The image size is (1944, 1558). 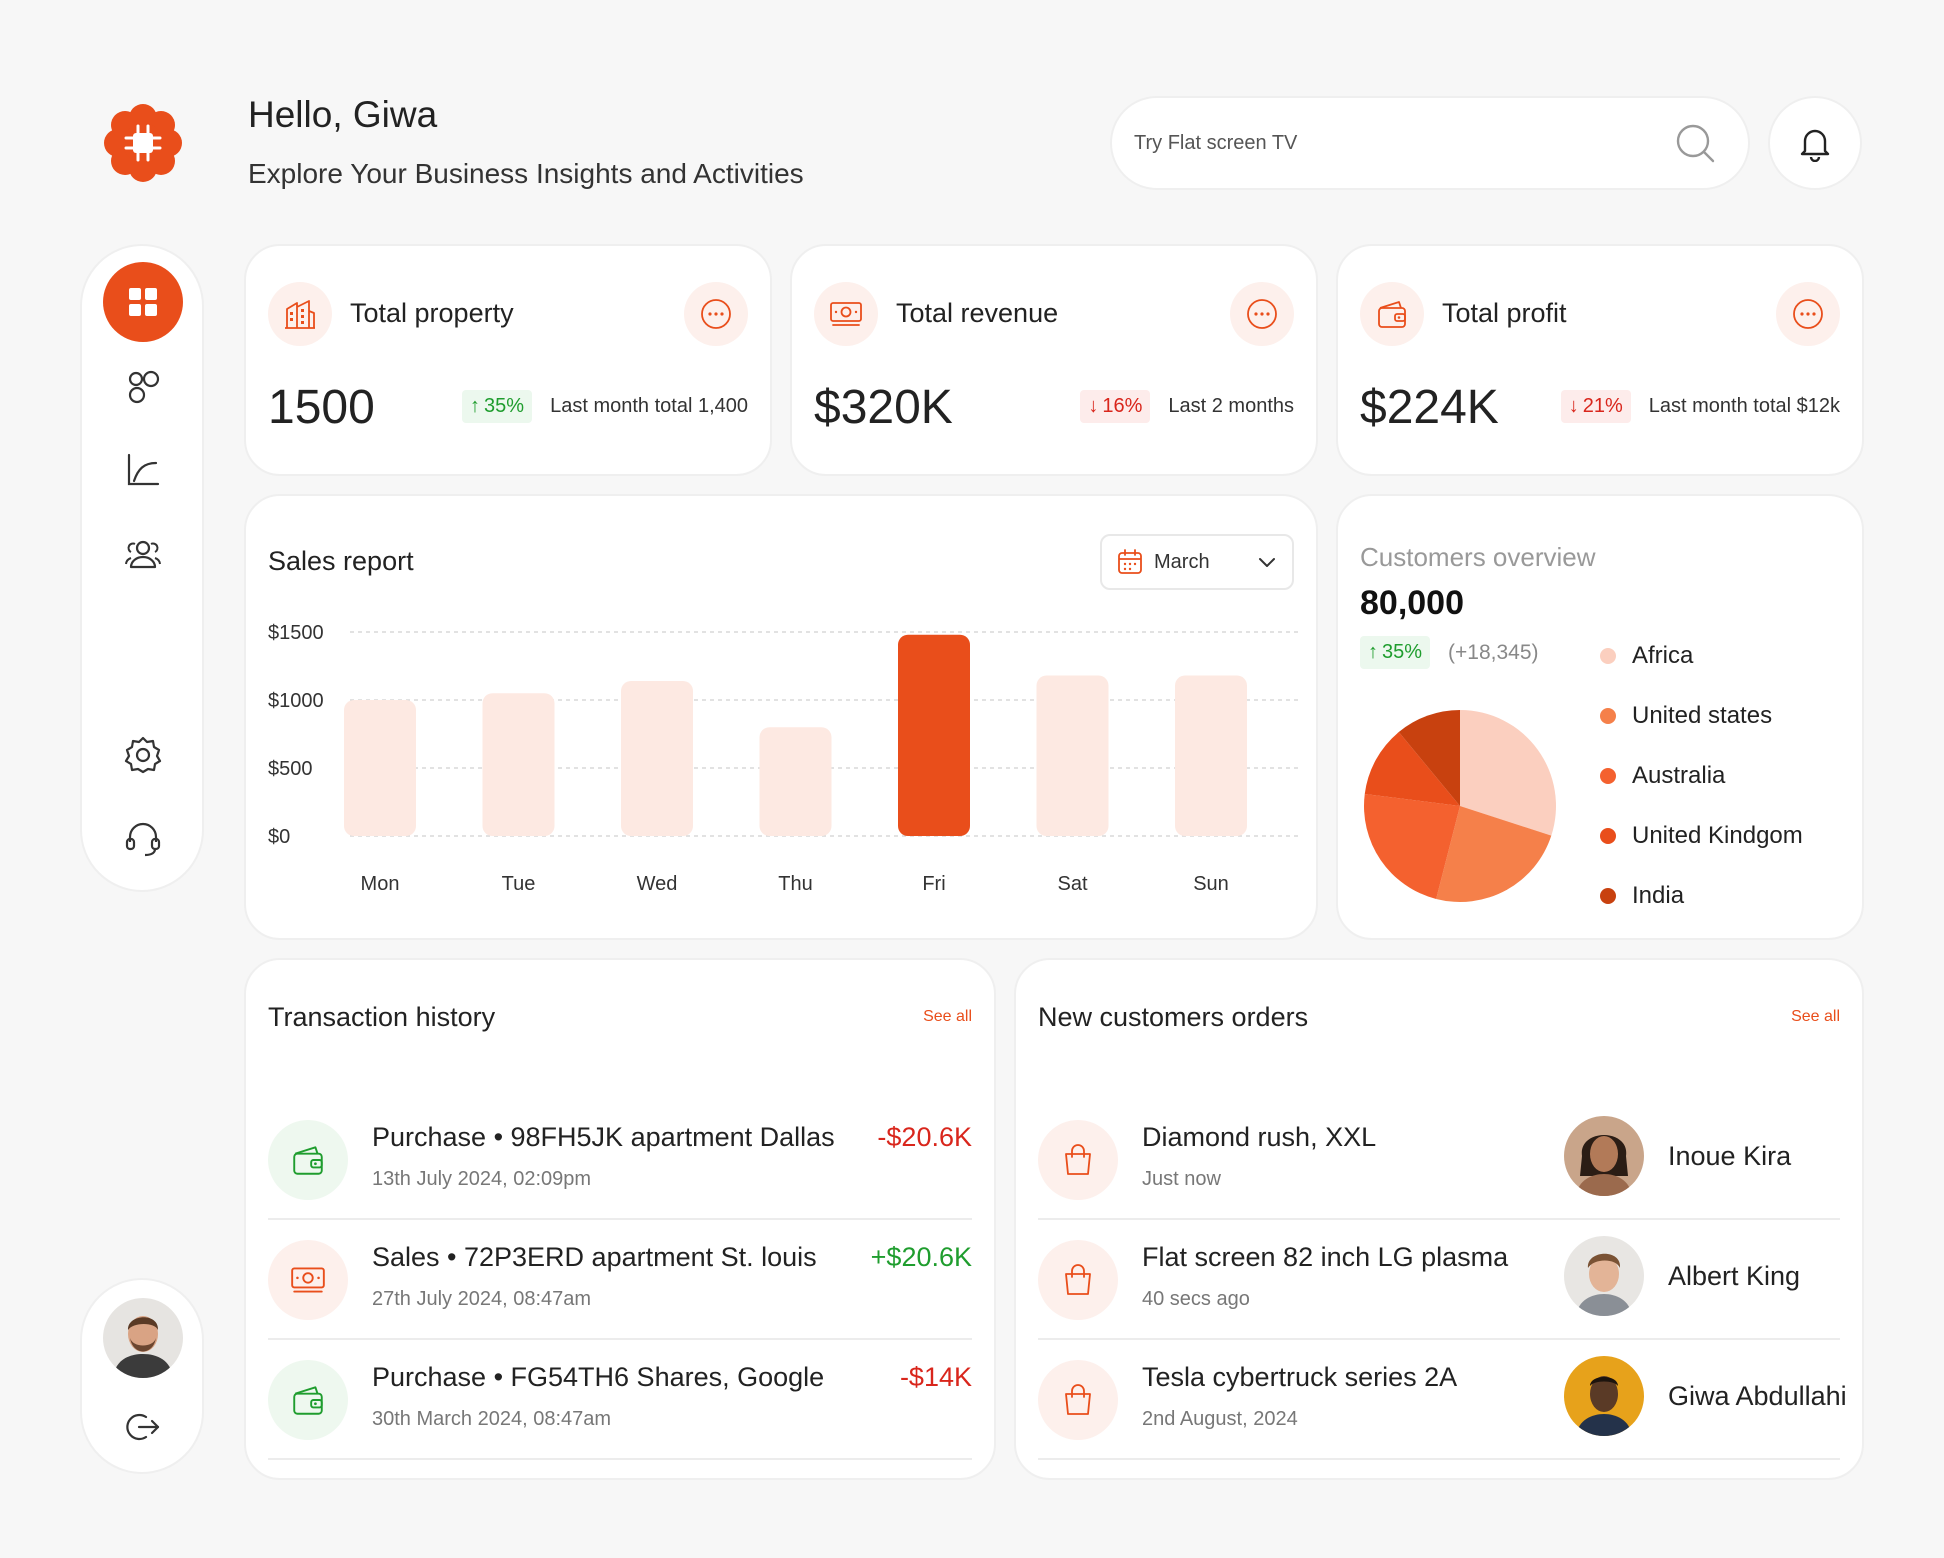 I want to click on change-value: 35%, so click(x=1402, y=652).